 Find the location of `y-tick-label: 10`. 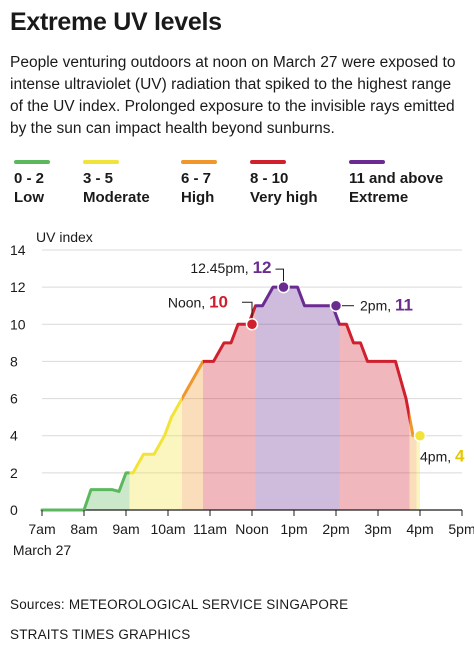

y-tick-label: 10 is located at coordinates (18, 324).